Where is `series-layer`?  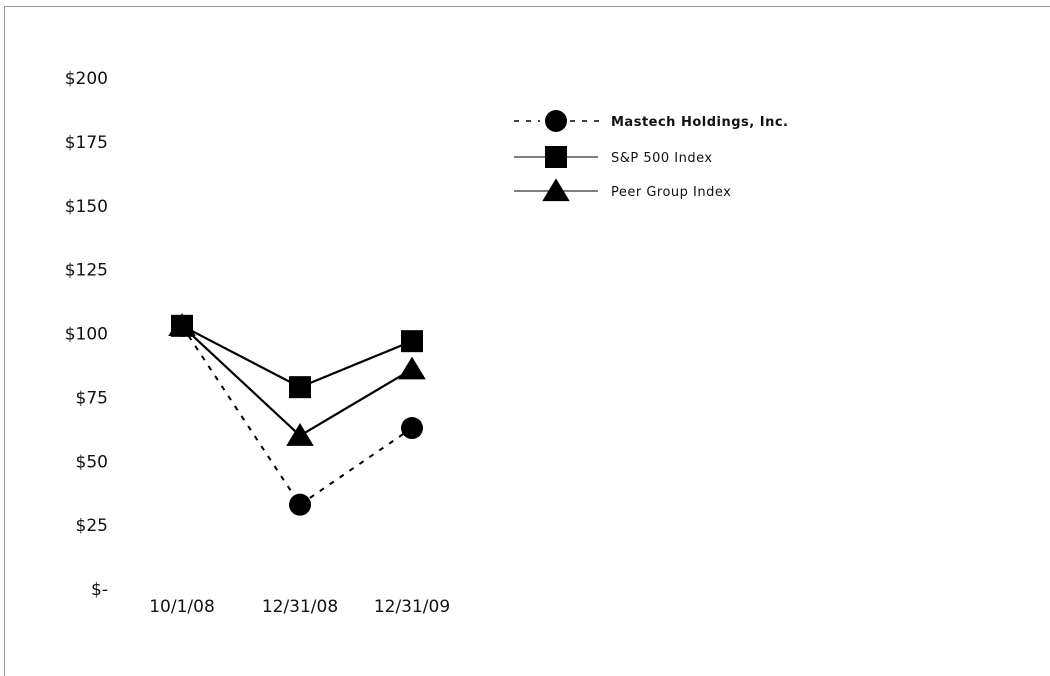
series-layer is located at coordinates (297, 414).